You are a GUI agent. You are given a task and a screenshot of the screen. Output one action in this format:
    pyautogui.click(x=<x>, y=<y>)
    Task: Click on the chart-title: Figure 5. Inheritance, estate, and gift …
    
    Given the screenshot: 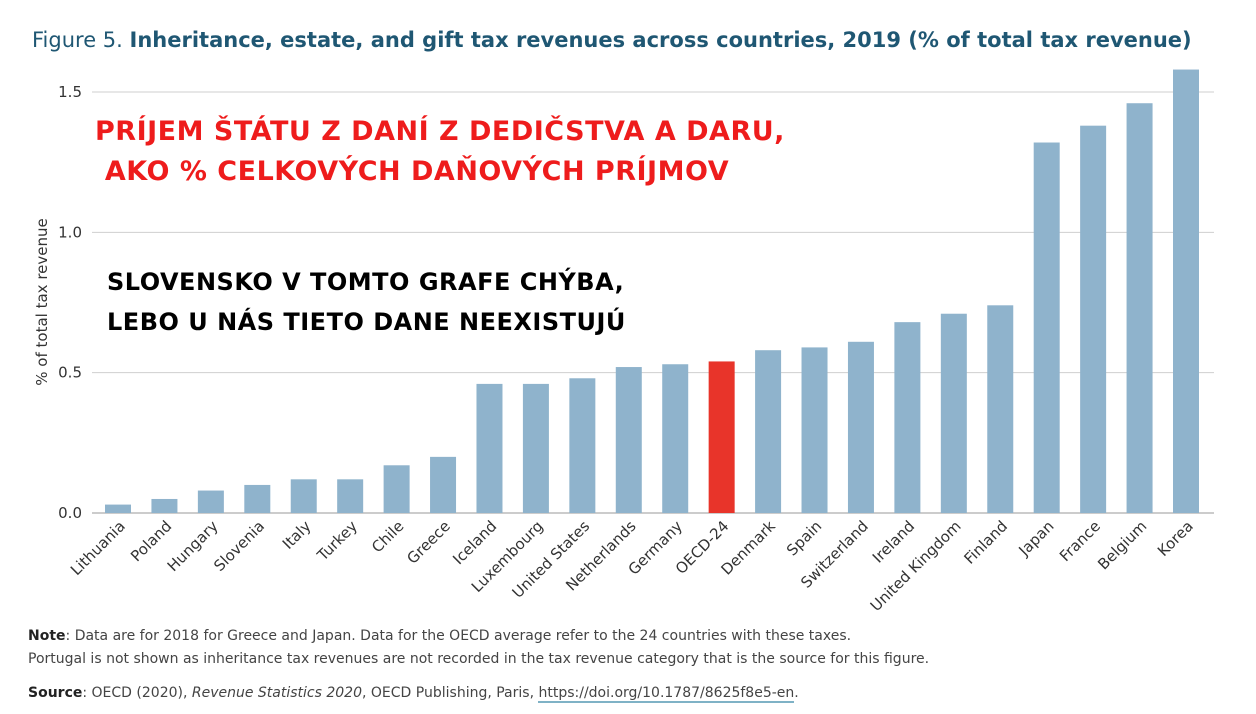 What is the action you would take?
    pyautogui.click(x=612, y=40)
    